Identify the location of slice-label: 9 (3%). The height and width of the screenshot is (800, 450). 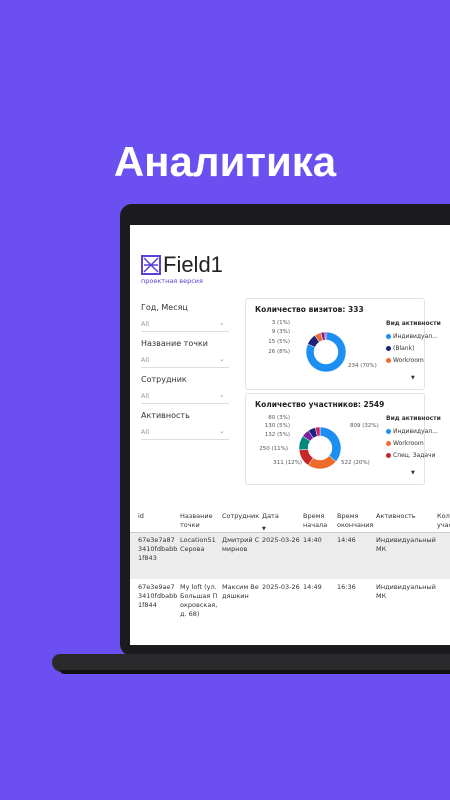
(280, 332).